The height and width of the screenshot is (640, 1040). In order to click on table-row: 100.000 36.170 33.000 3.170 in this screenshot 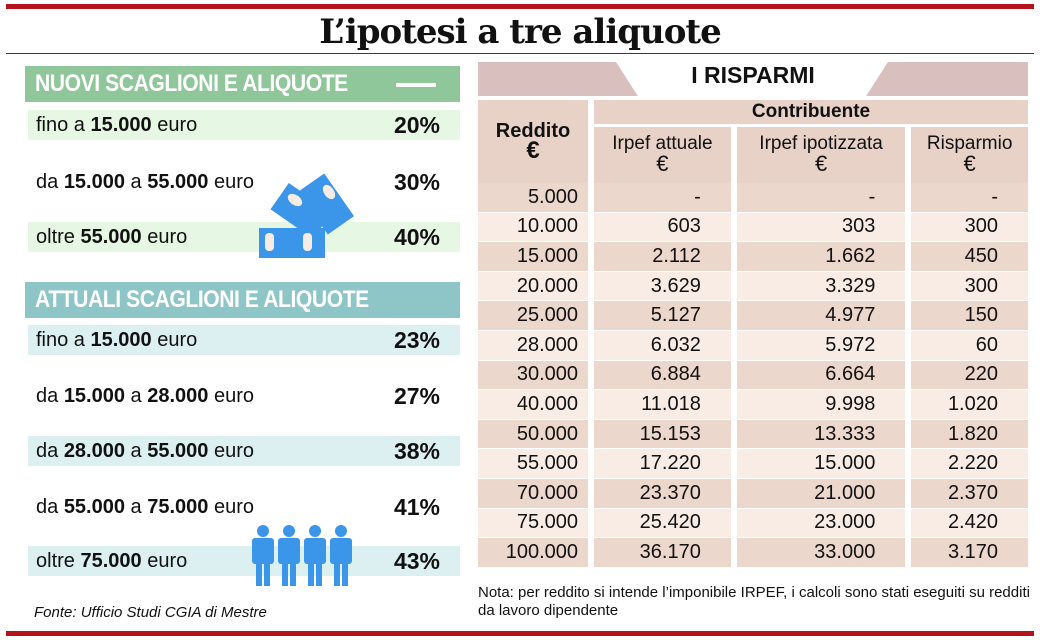, I will do `click(753, 553)`.